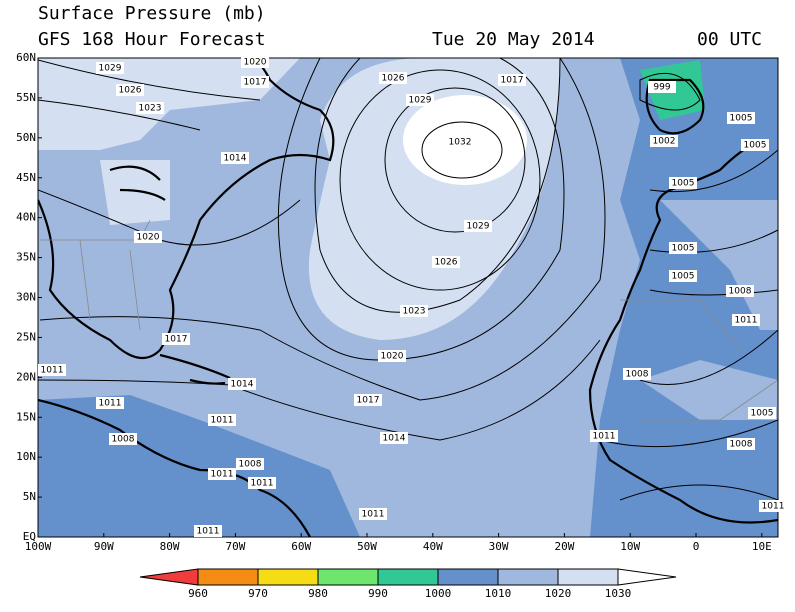 This screenshot has width=795, height=612. Describe the element at coordinates (152, 39) in the screenshot. I see `subtitle: GFS 168 Hour Forecast` at that location.